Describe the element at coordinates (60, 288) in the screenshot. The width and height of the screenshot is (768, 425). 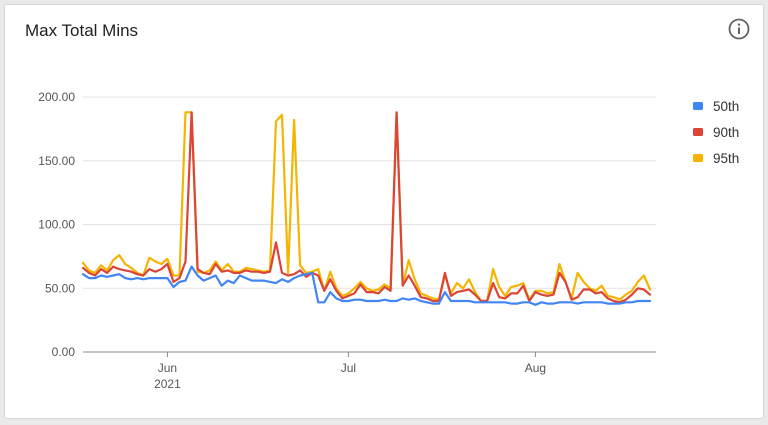
I see `y-tick-label: 50.00` at that location.